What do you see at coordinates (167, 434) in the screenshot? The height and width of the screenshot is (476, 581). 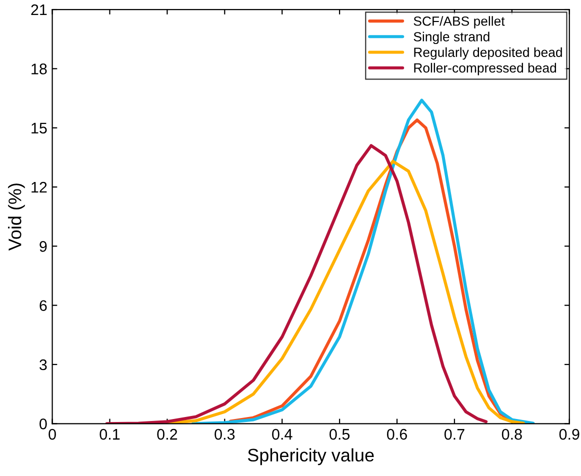 I see `x-tick-label: 0.2` at bounding box center [167, 434].